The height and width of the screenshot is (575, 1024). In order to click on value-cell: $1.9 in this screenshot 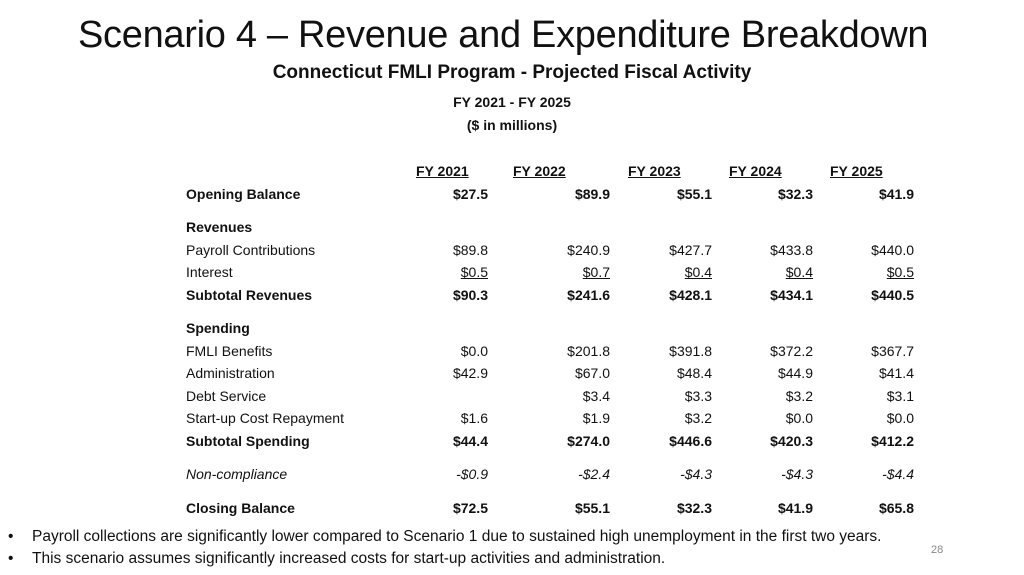, I will do `click(596, 418)`.